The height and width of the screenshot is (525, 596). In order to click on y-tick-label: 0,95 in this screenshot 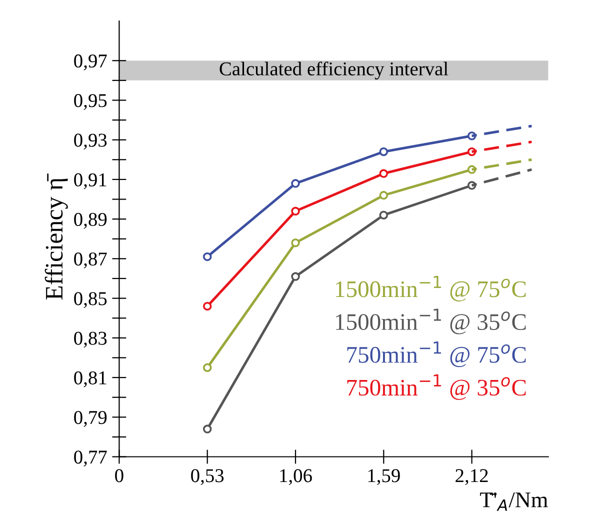, I will do `click(90, 102)`.